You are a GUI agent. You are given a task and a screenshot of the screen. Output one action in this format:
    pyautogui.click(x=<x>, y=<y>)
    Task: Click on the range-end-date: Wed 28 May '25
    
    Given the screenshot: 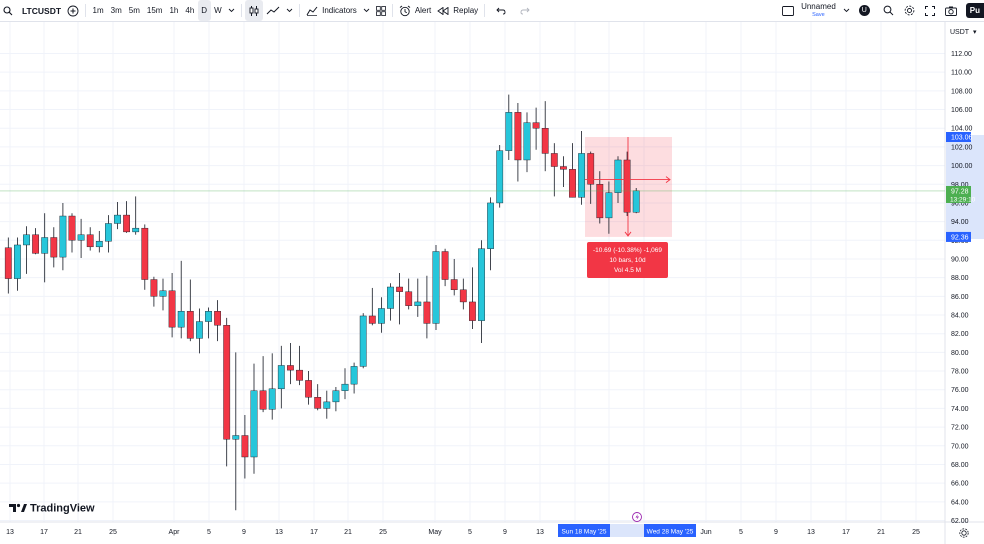 What is the action you would take?
    pyautogui.click(x=670, y=532)
    